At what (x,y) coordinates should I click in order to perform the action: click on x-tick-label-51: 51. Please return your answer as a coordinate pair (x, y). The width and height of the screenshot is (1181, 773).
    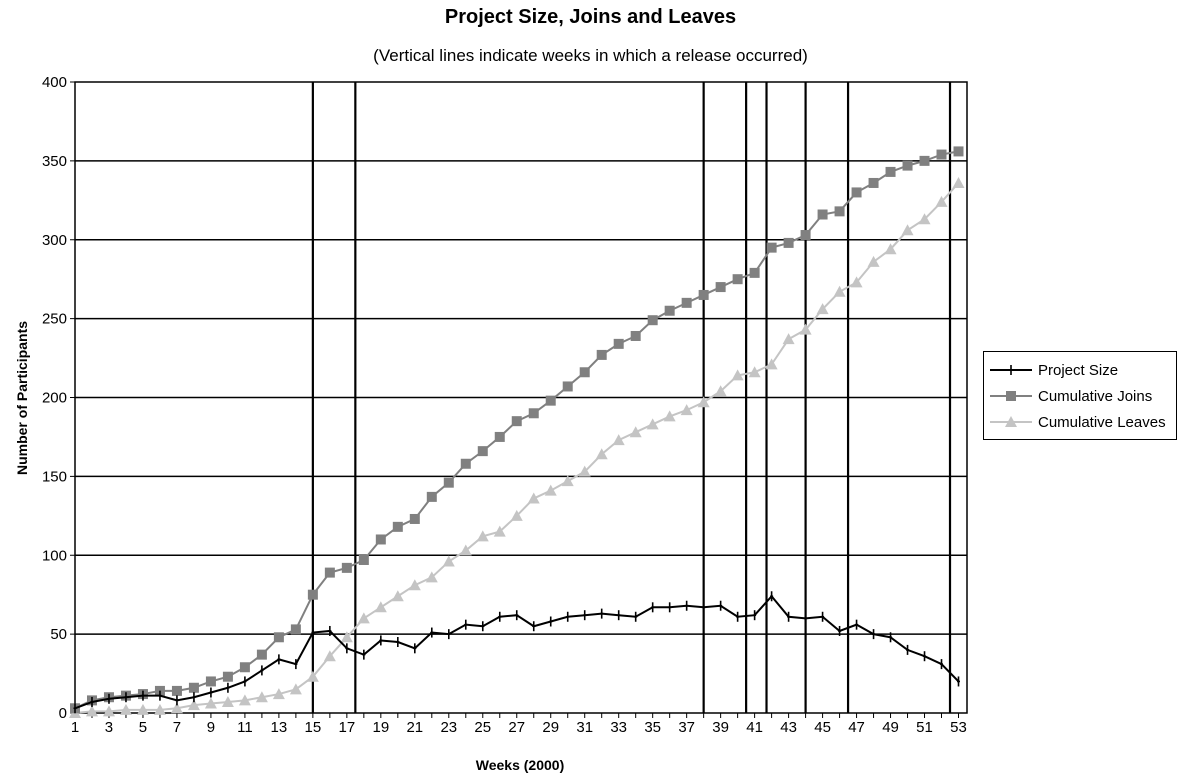
    Looking at the image, I should click on (924, 727).